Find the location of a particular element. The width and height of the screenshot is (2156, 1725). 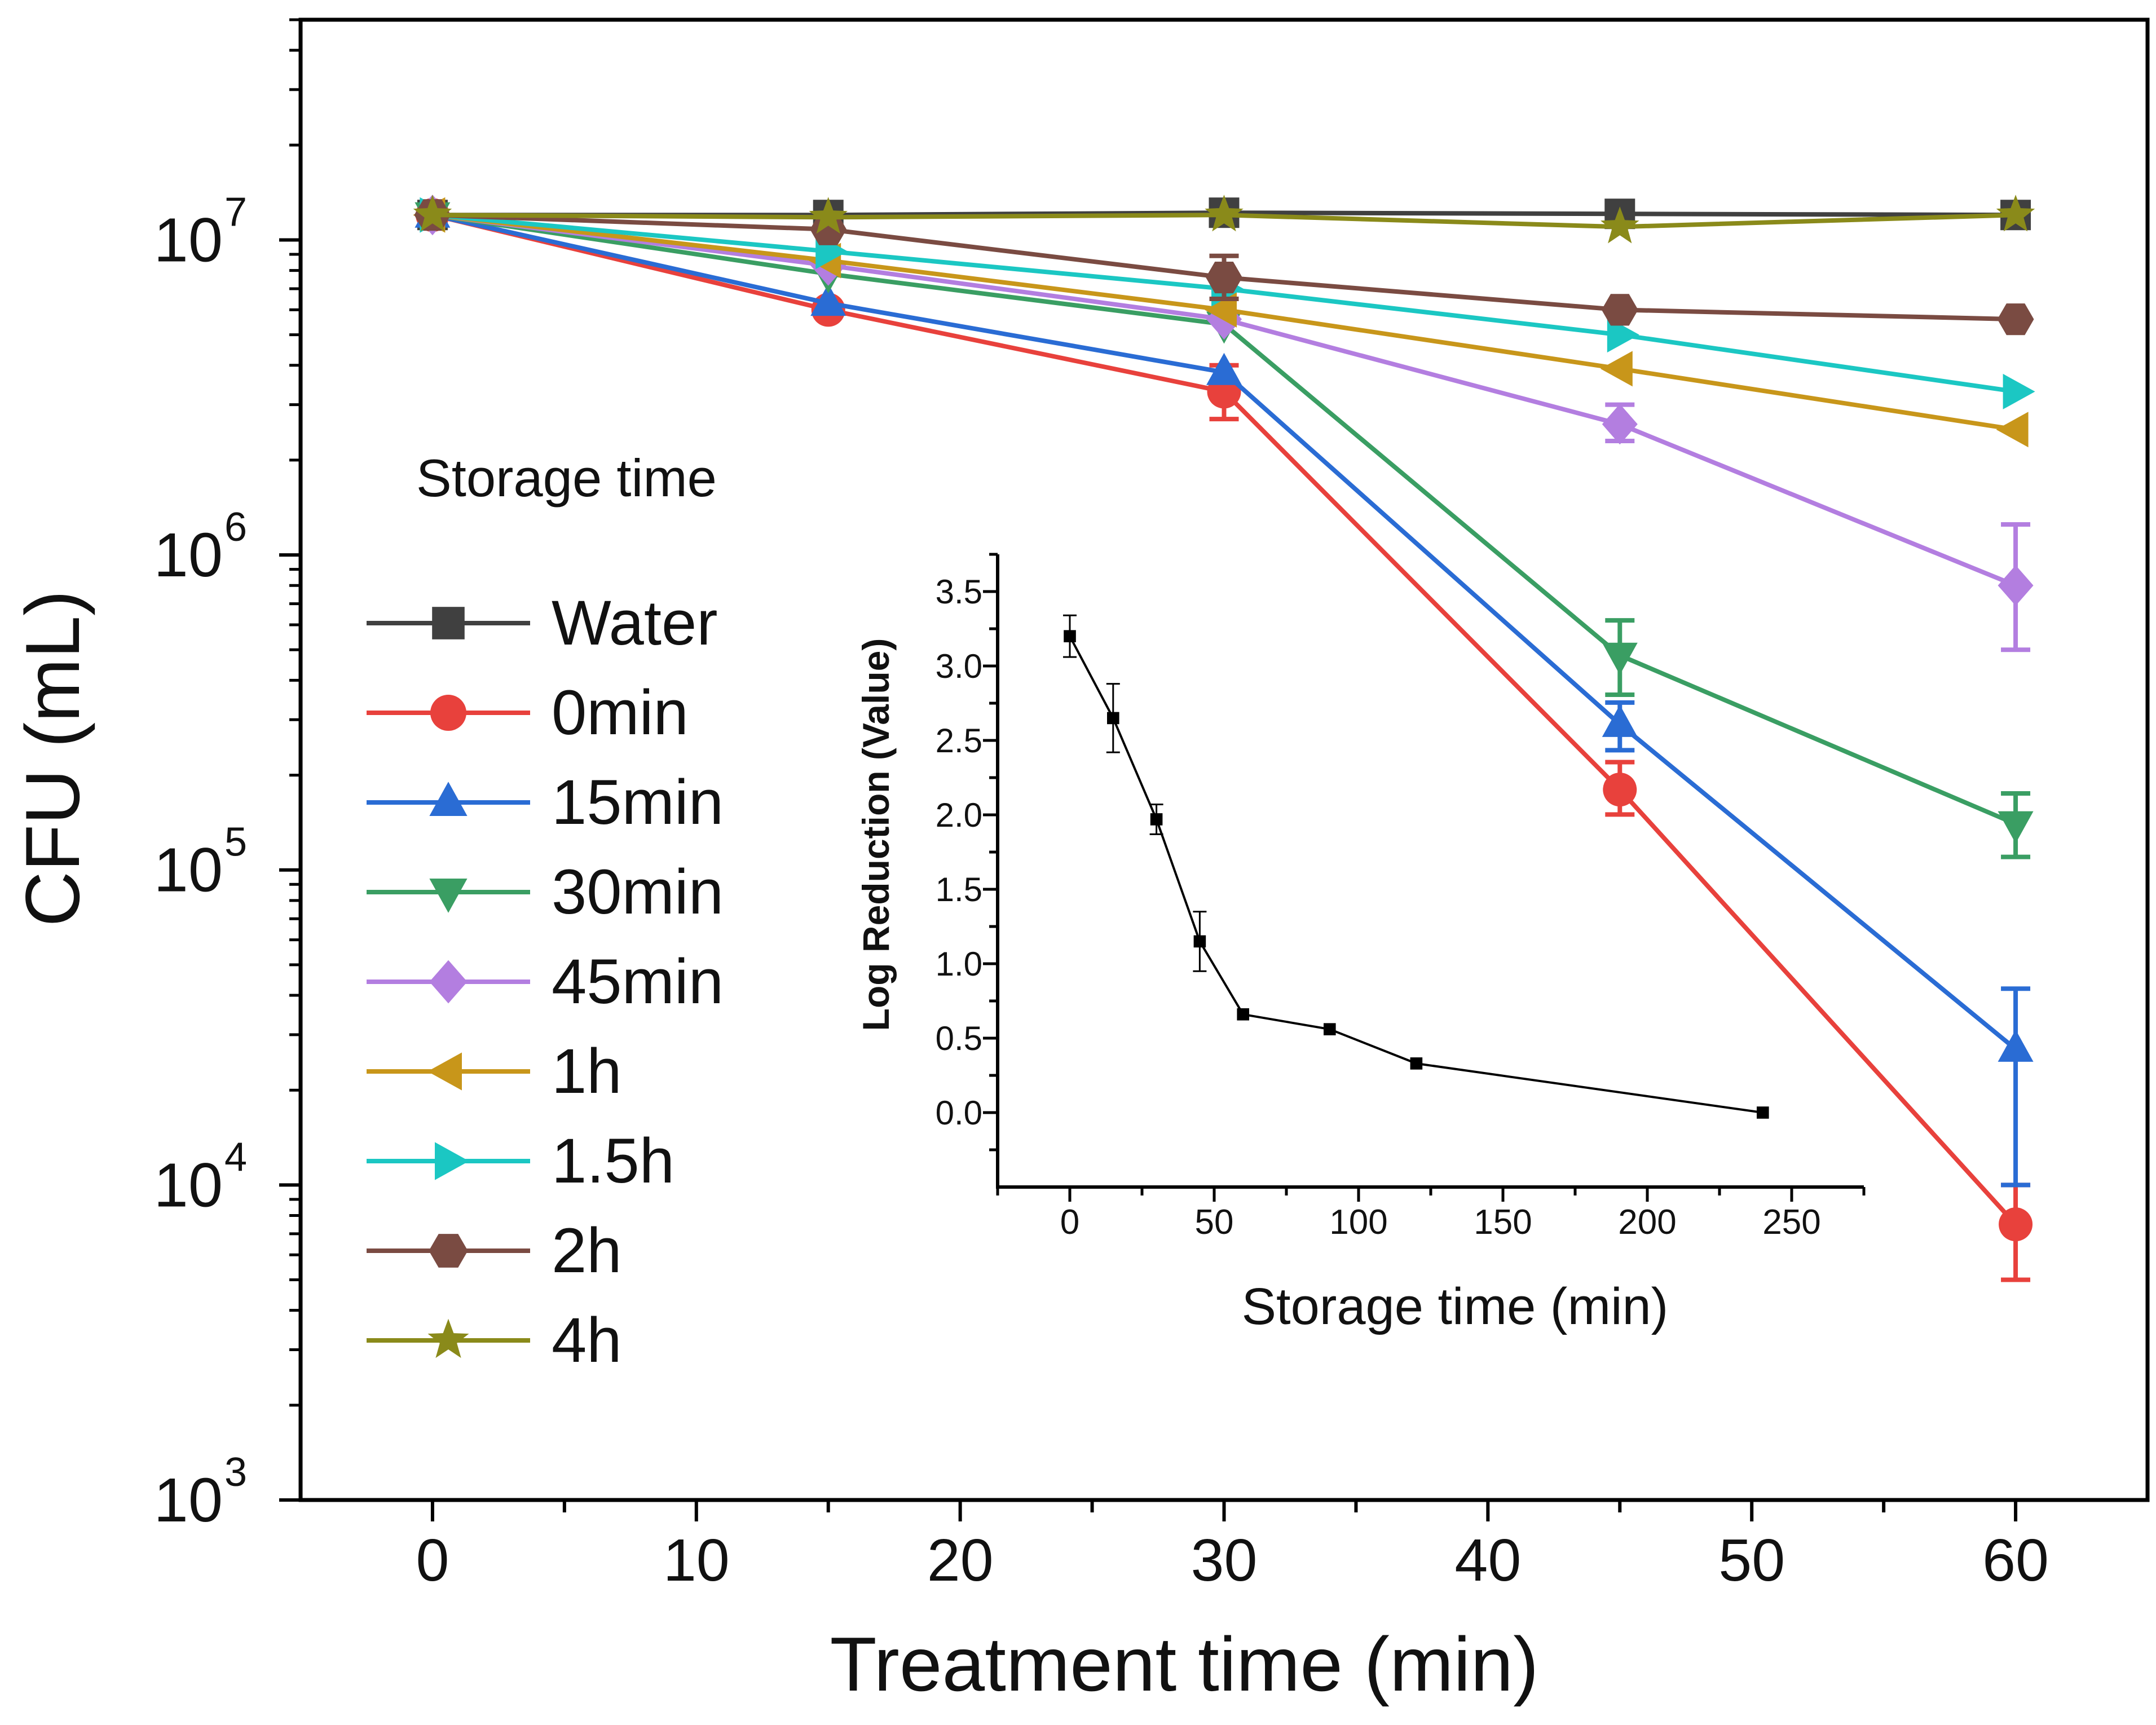

legend-label: 4h is located at coordinates (587, 1340).